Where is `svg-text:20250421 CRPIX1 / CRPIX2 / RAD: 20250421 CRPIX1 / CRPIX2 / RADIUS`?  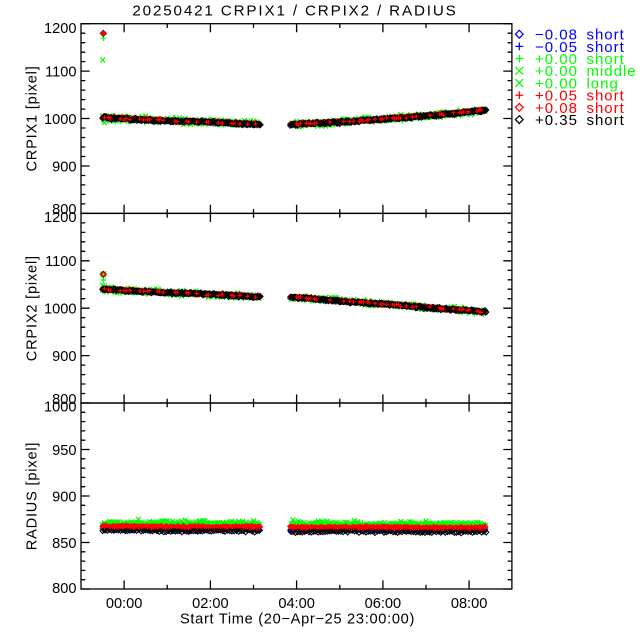 svg-text:20250421 CRPIX1 / CRPIX2 / RAD: 20250421 CRPIX1 / CRPIX2 / RADIUS is located at coordinates (294, 10).